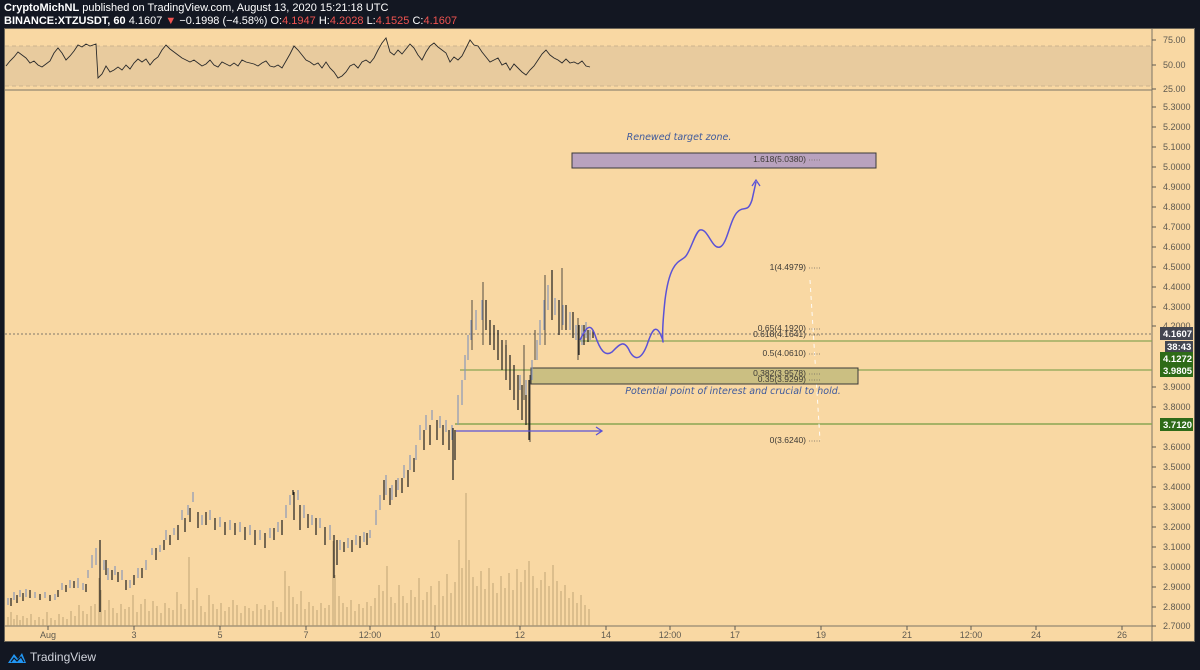 The image size is (1200, 670). Describe the element at coordinates (1177, 407) in the screenshot. I see `svg-text: 3.8000` at that location.